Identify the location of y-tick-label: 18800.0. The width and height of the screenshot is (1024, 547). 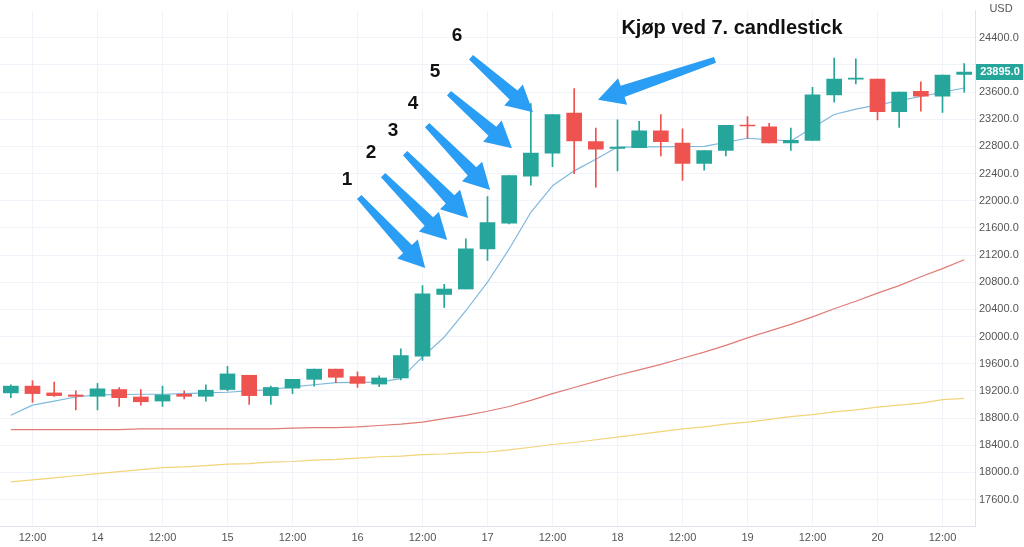
(999, 417).